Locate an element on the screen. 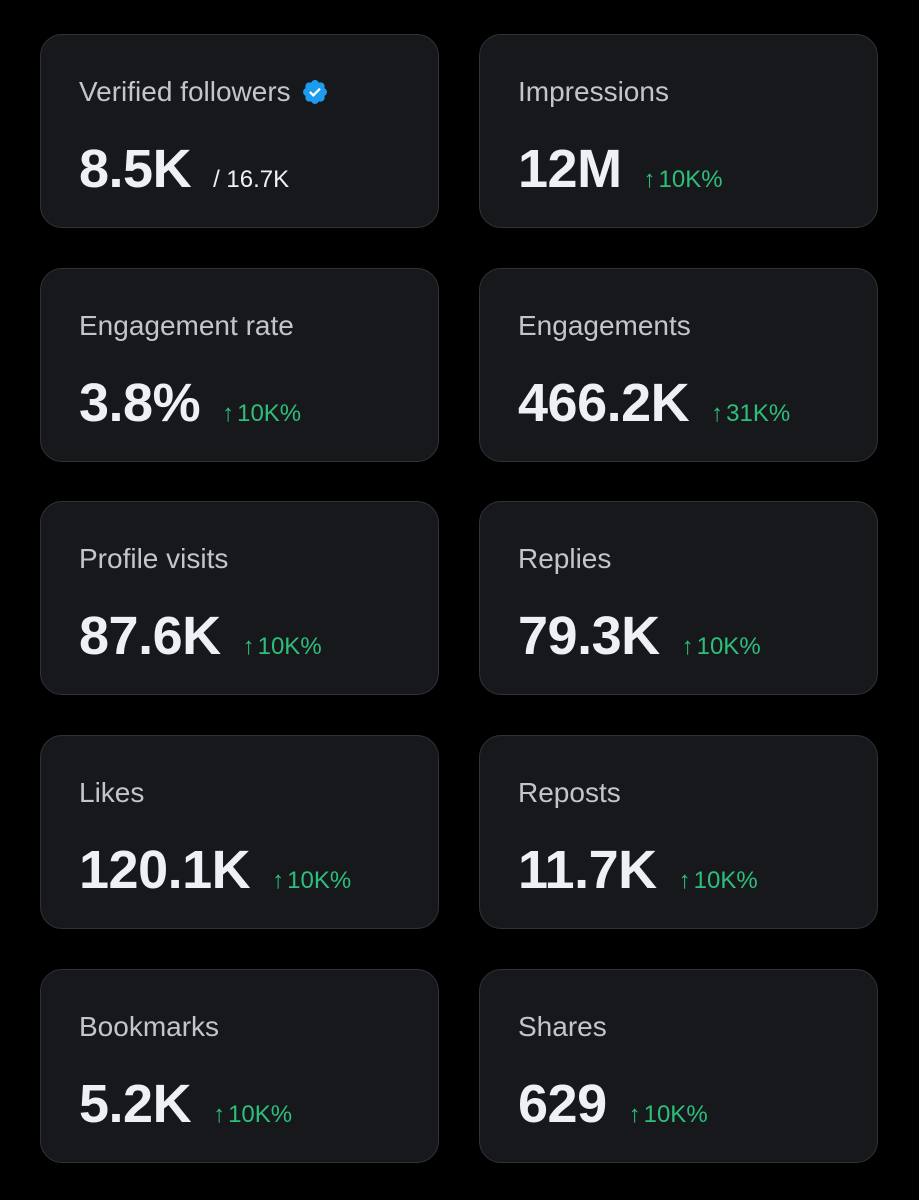 Image resolution: width=919 pixels, height=1200 pixels. metric-value-row: 79.3K ↑ 10K% is located at coordinates (639, 636).